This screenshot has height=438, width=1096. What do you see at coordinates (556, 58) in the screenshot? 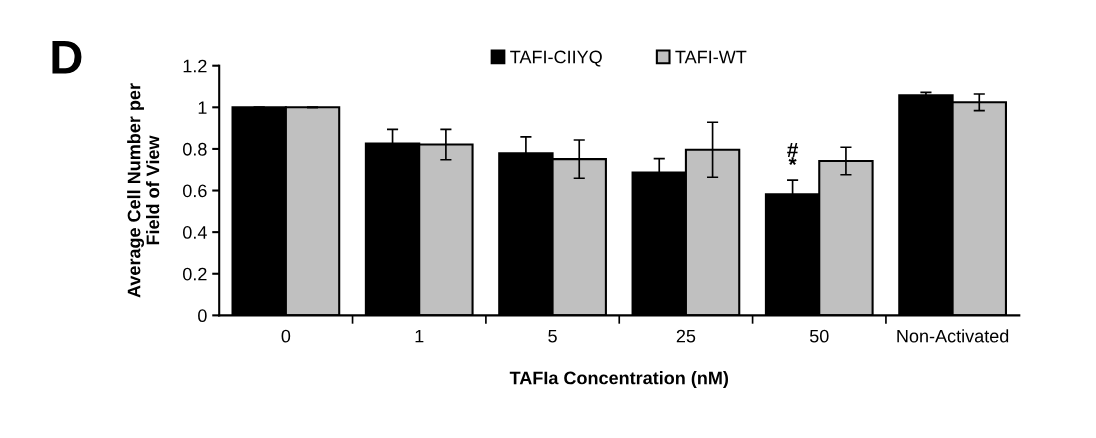
I see `legend-label: TAFI-CIIYQ` at bounding box center [556, 58].